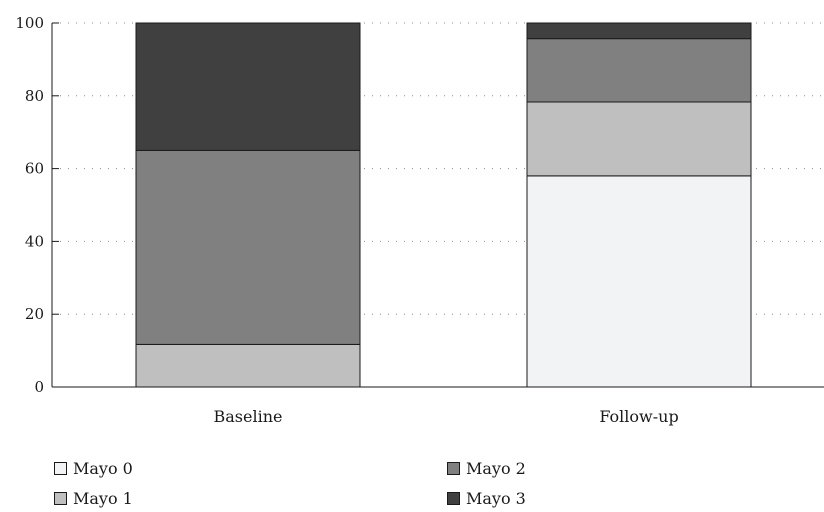  Describe the element at coordinates (34, 314) in the screenshot. I see `y-tick-label: 20` at that location.